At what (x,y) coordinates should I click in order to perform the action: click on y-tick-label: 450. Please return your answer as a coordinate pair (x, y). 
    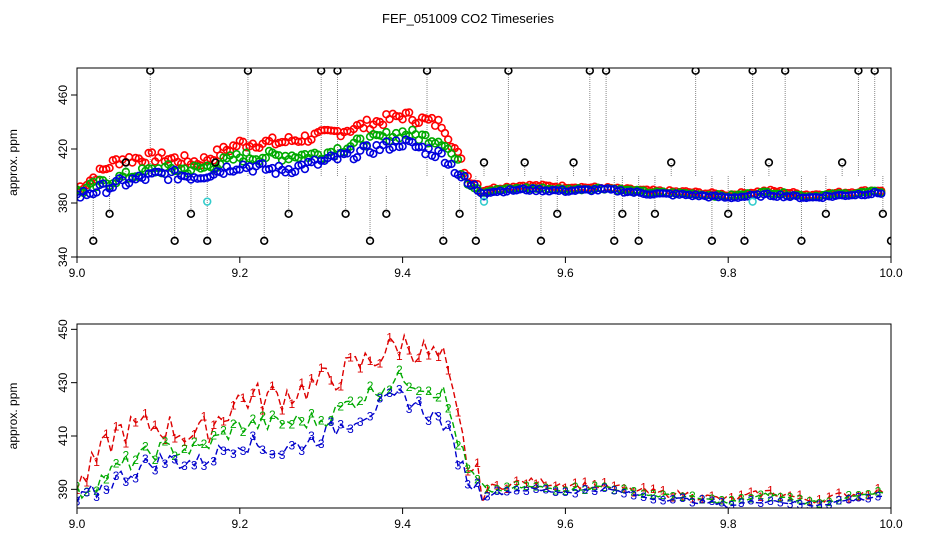
    Looking at the image, I should click on (63, 329).